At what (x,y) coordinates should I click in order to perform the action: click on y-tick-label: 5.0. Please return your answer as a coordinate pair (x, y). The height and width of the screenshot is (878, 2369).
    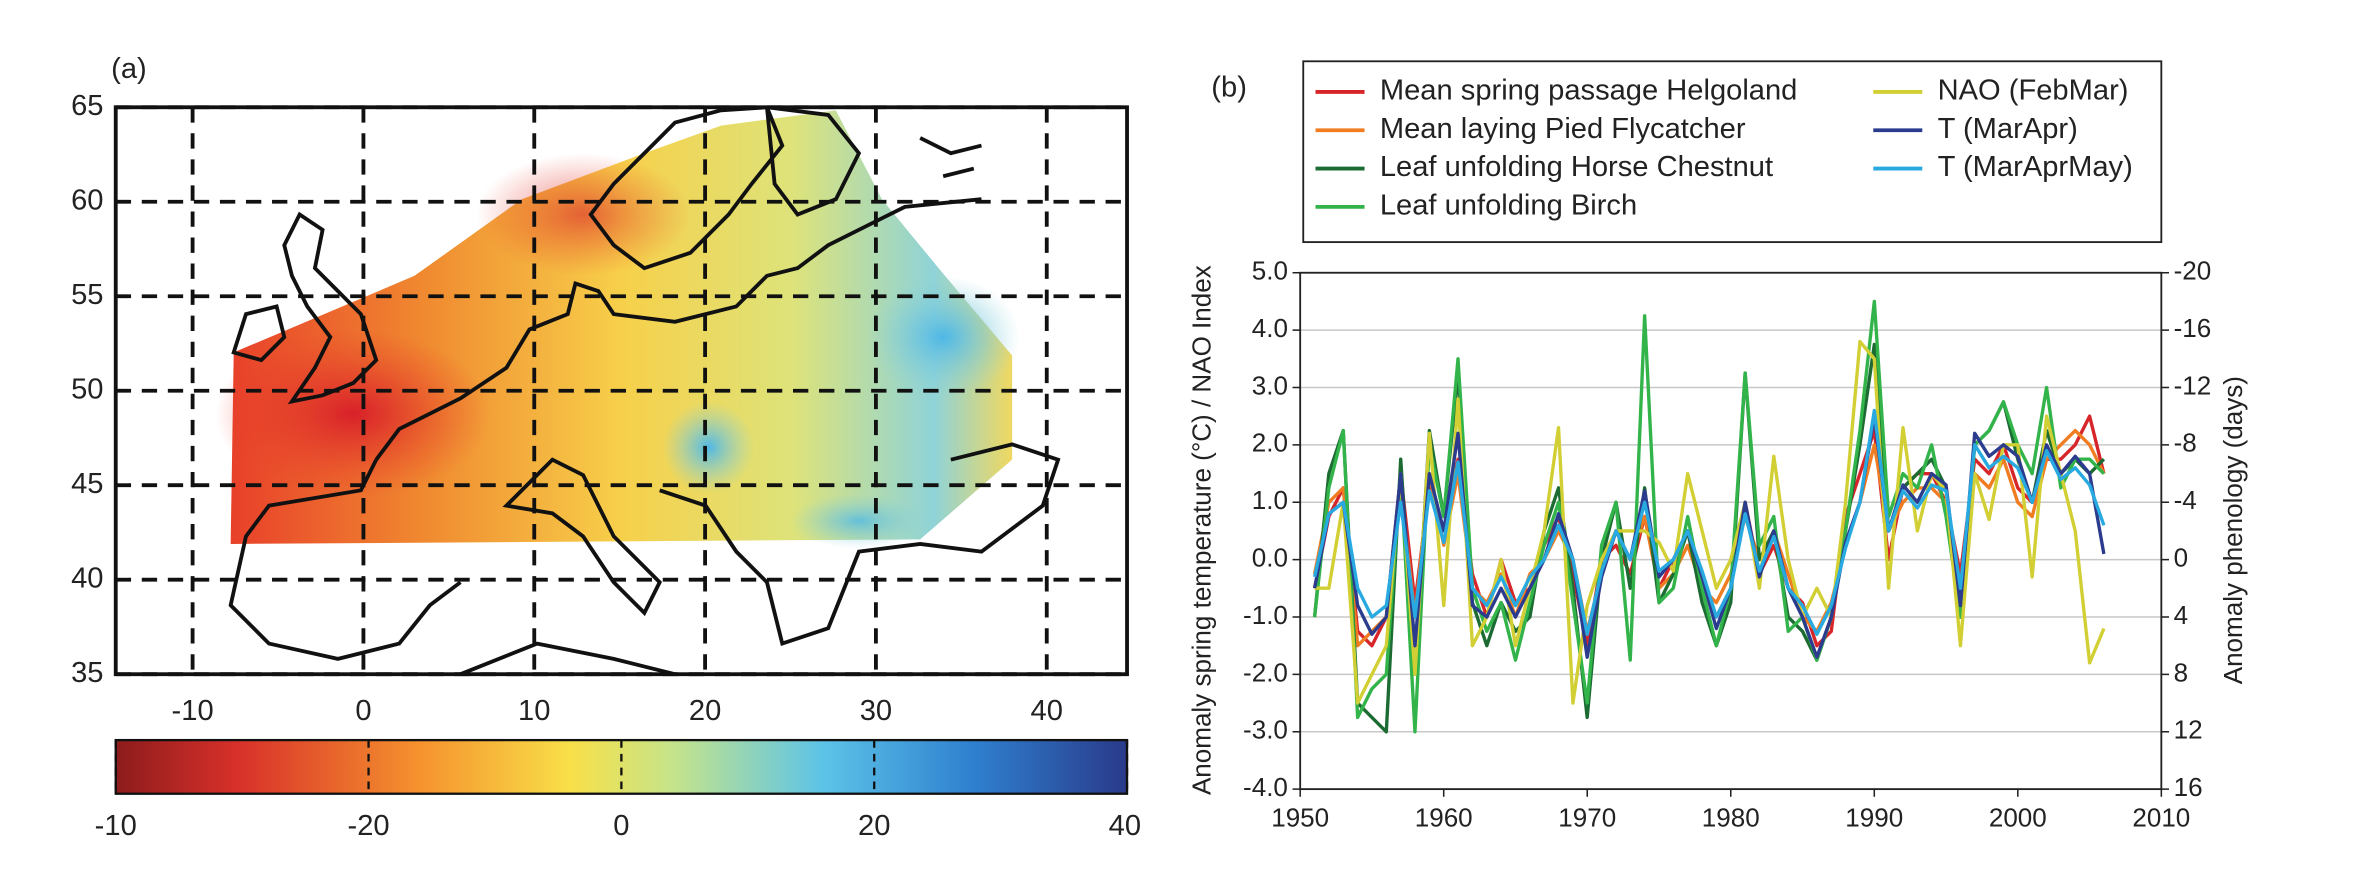
    Looking at the image, I should click on (1270, 271).